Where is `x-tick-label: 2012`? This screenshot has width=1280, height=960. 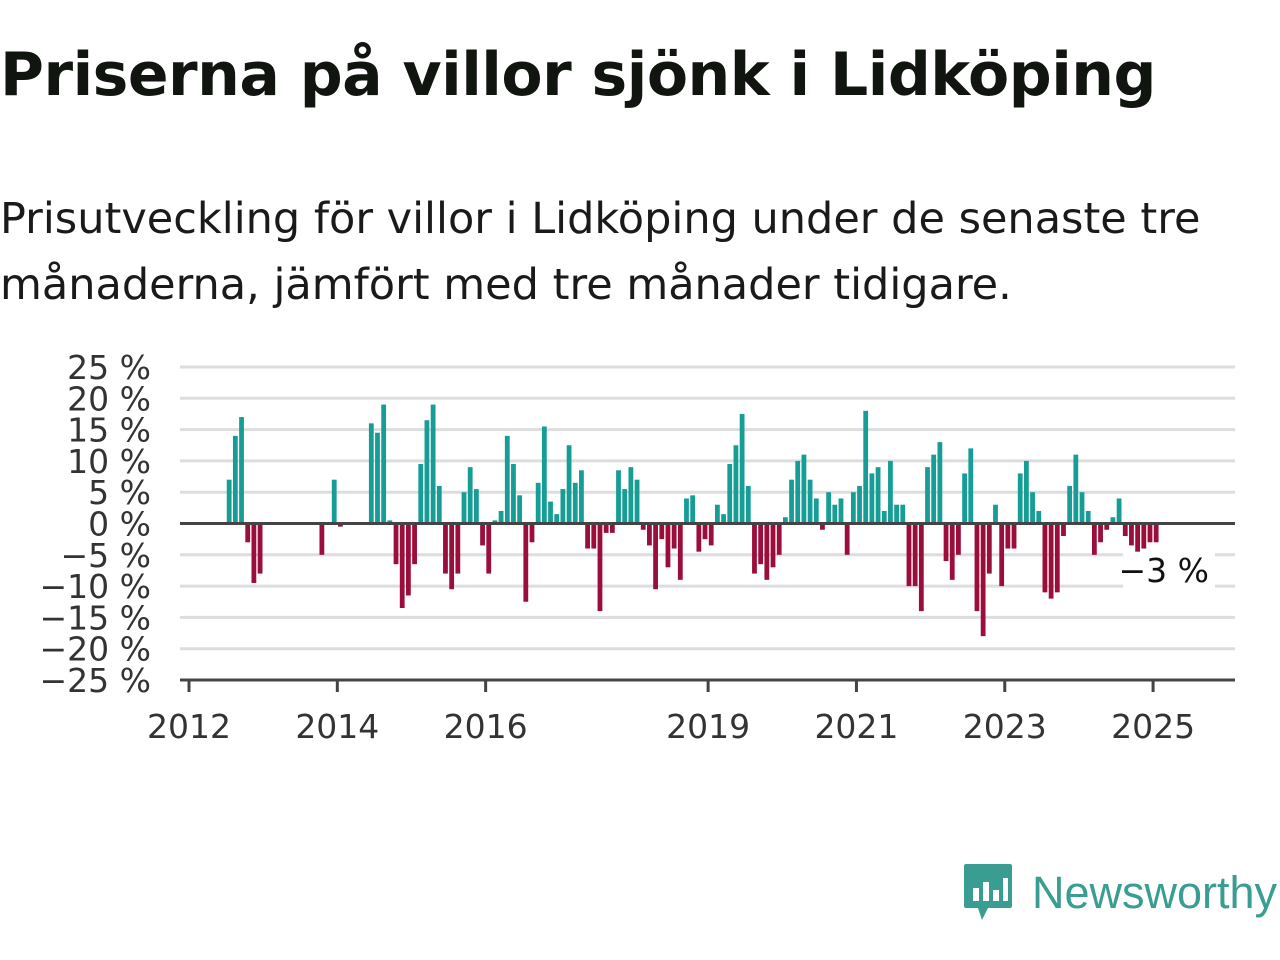 x-tick-label: 2012 is located at coordinates (189, 726).